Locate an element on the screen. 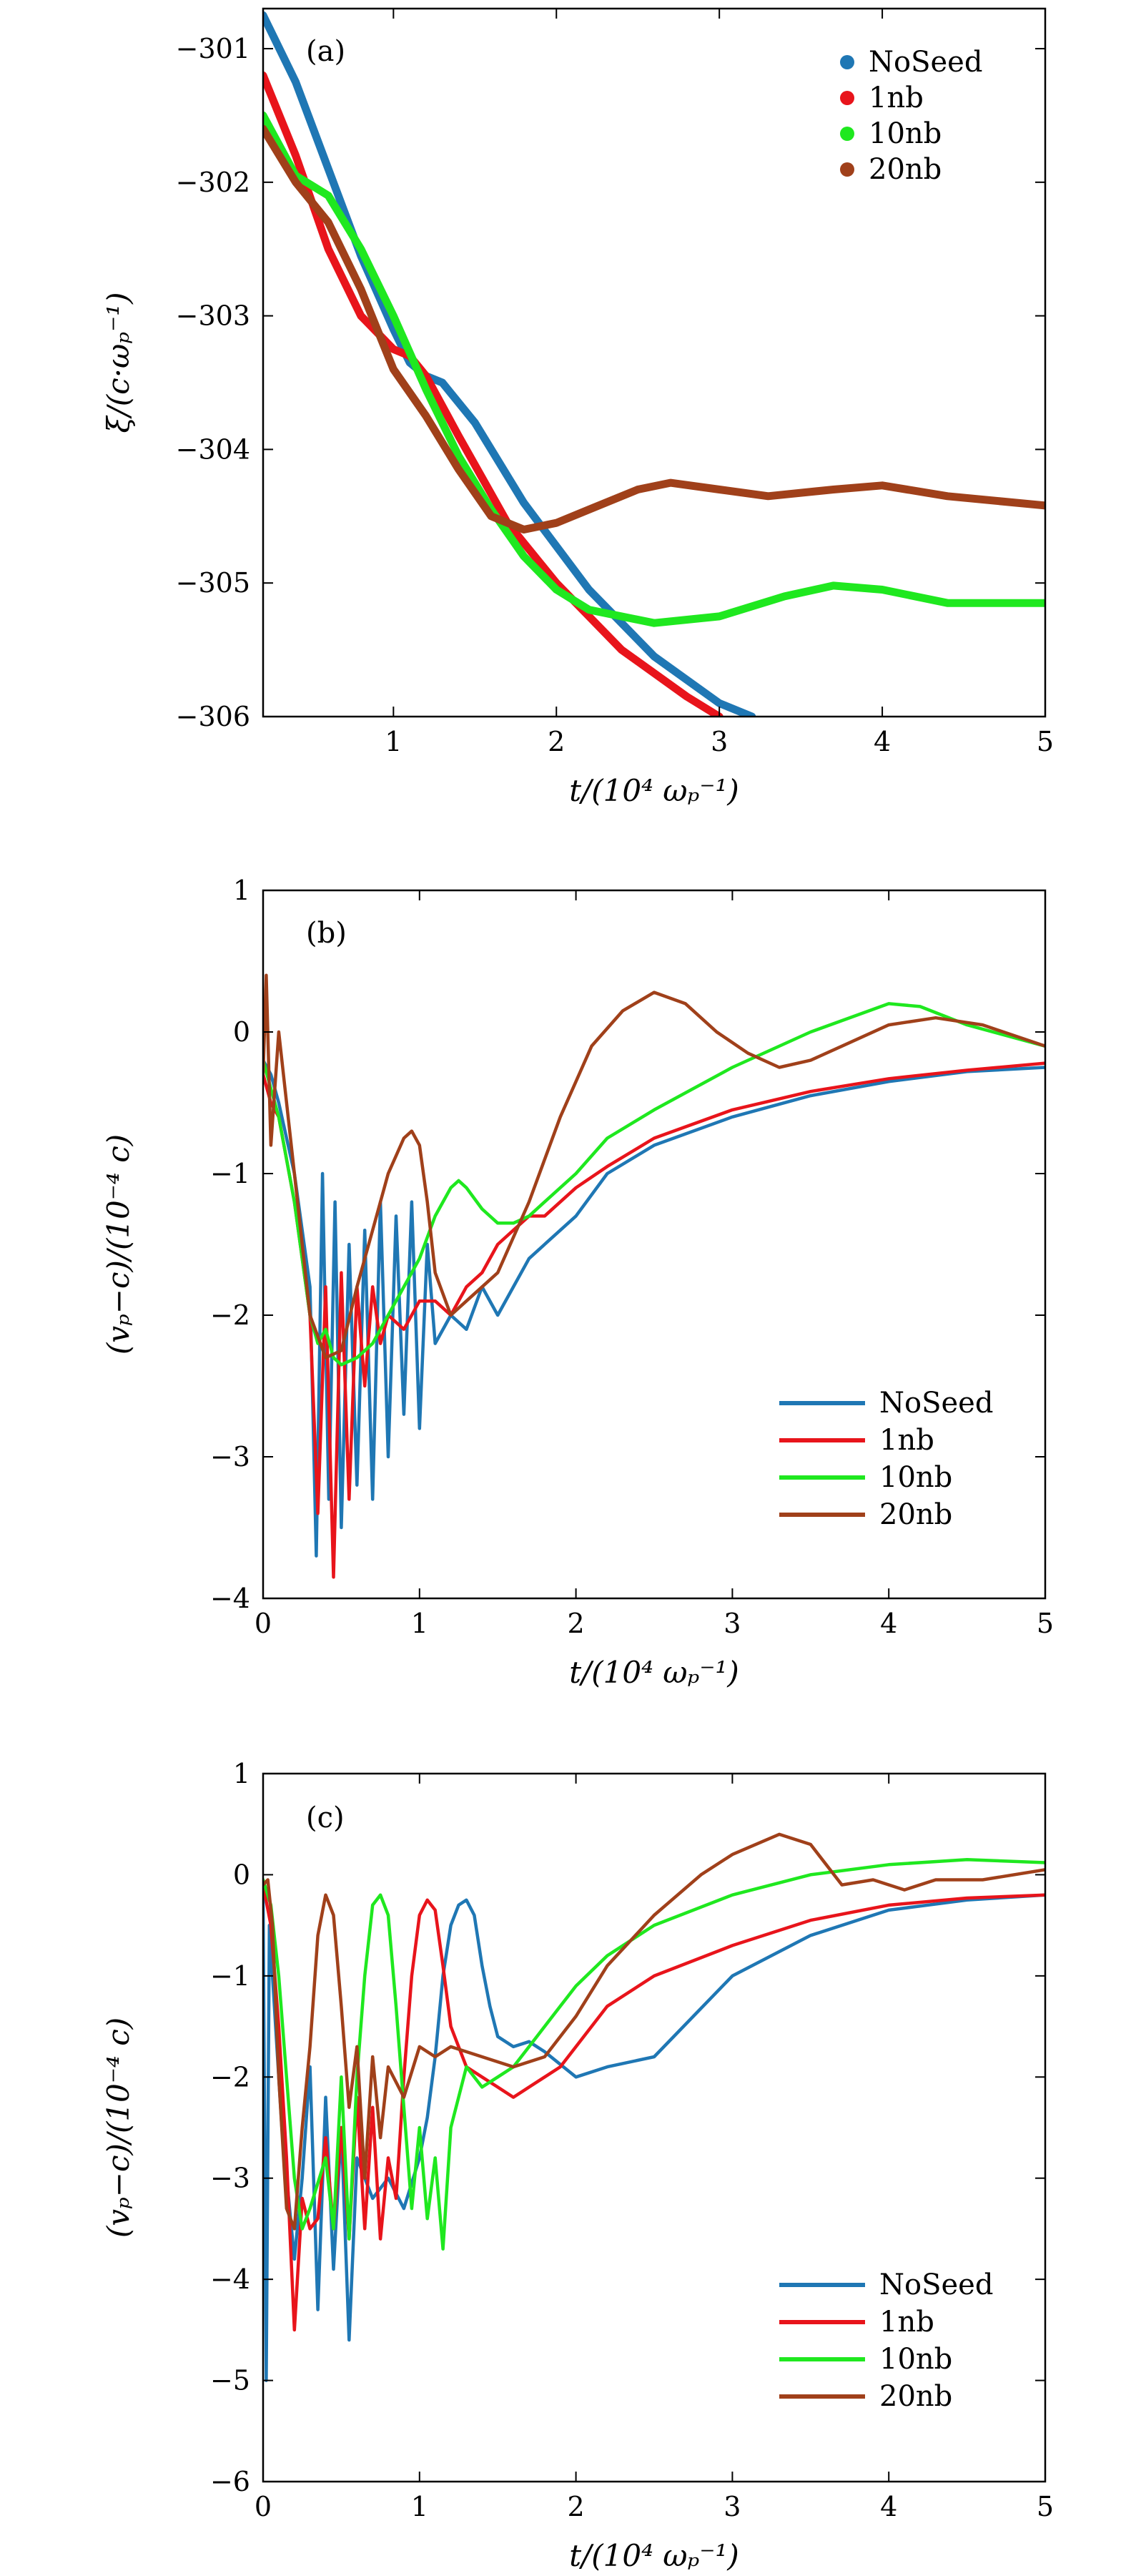 The width and height of the screenshot is (1126, 2576). y-tick-label: −6 is located at coordinates (230, 2482).